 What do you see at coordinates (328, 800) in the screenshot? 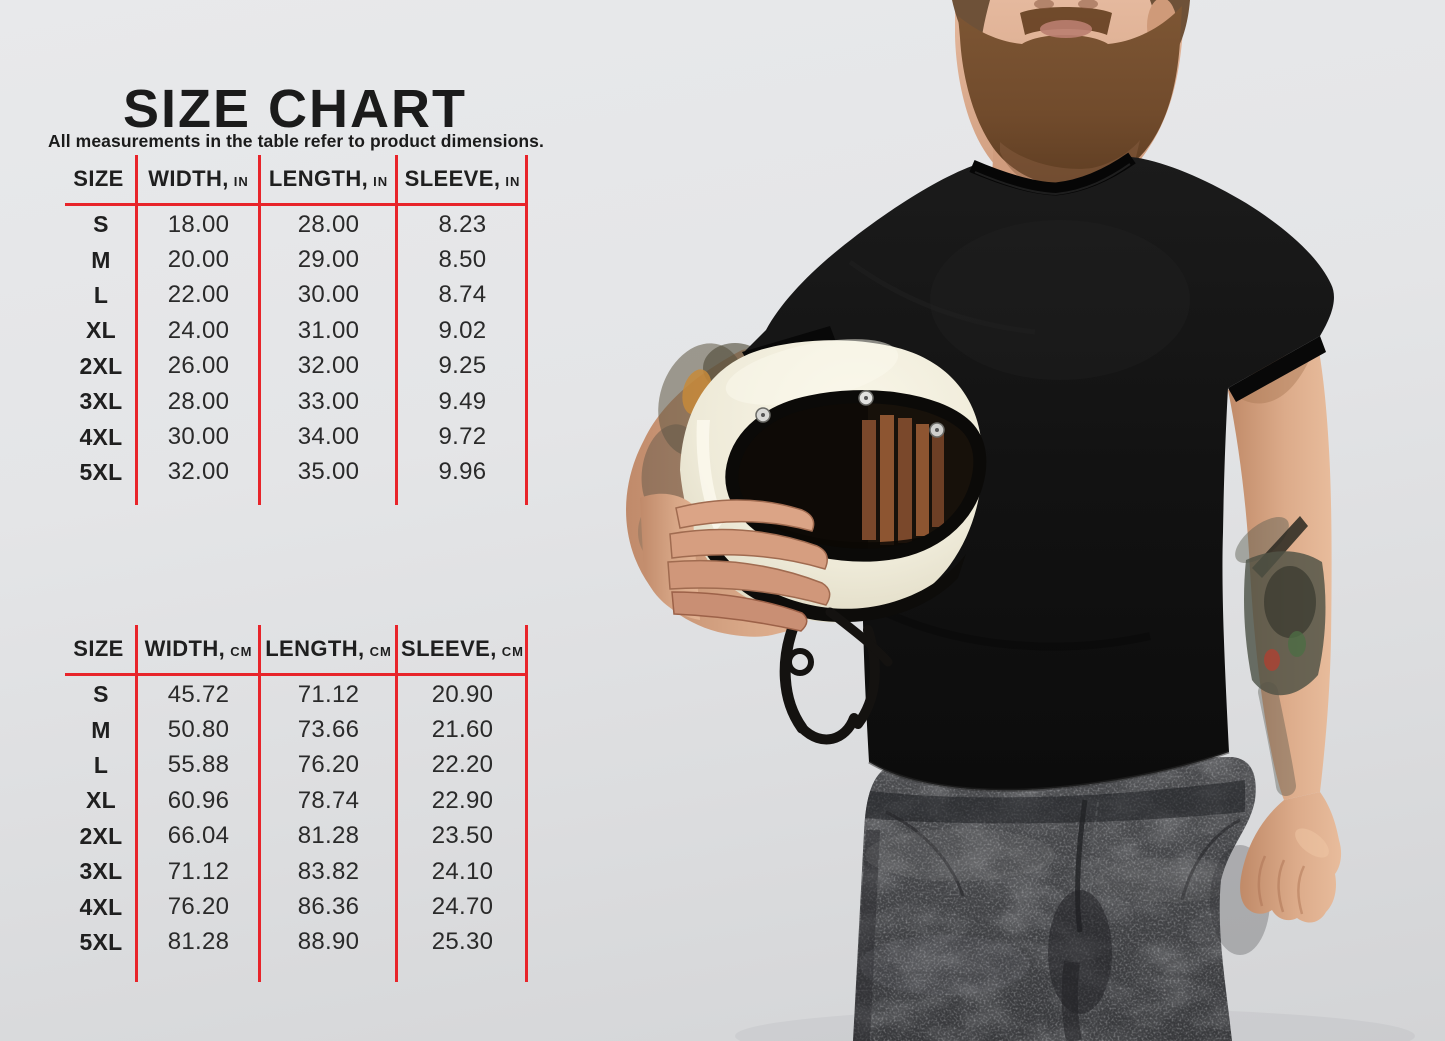
I see `length-value: 78.74` at bounding box center [328, 800].